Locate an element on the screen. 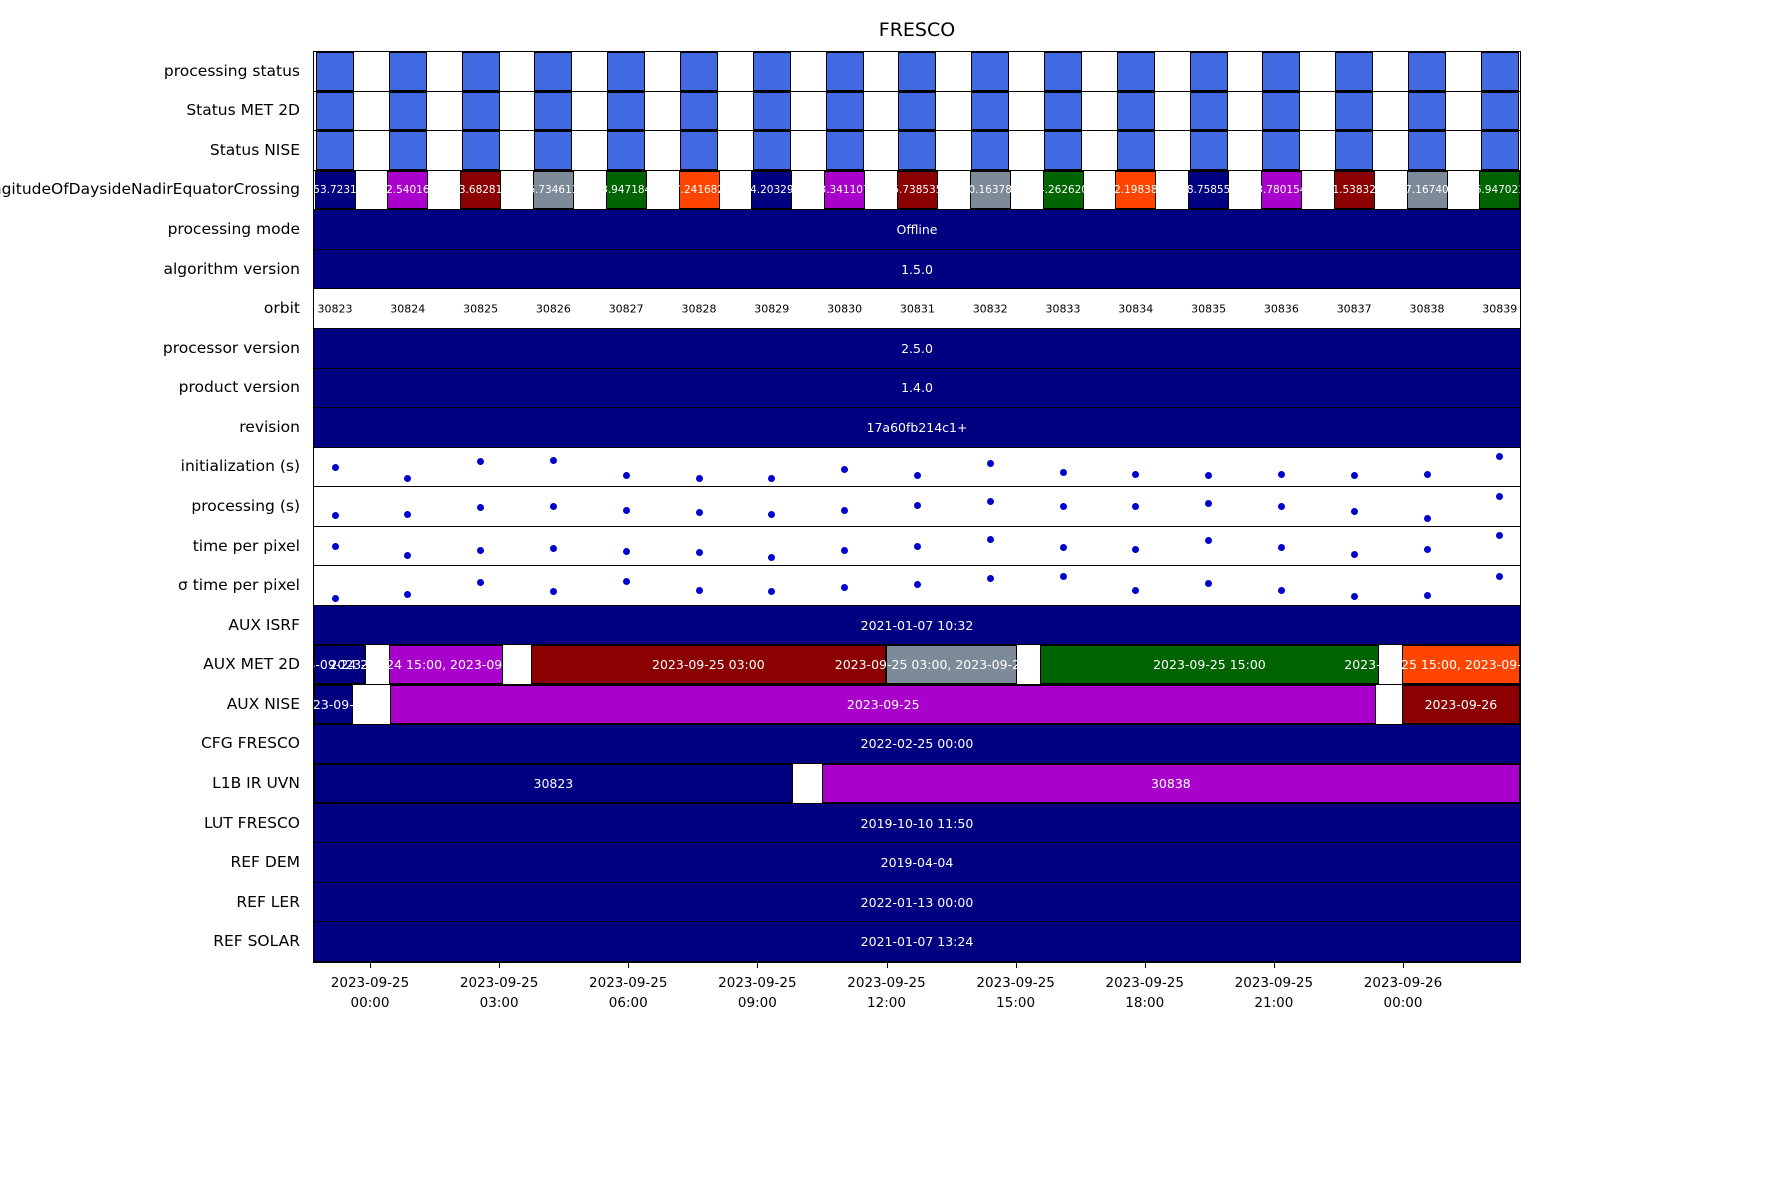  row-label: AUX ISRF is located at coordinates (264, 624).